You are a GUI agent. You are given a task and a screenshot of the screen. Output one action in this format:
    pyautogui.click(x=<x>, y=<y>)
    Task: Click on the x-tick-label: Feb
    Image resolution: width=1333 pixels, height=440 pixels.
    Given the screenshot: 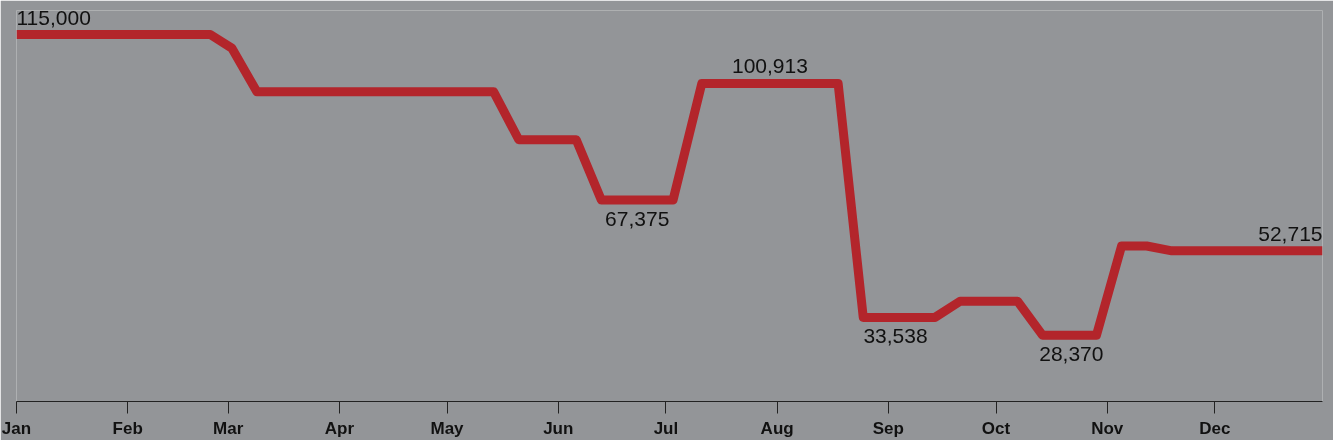 What is the action you would take?
    pyautogui.click(x=127, y=428)
    